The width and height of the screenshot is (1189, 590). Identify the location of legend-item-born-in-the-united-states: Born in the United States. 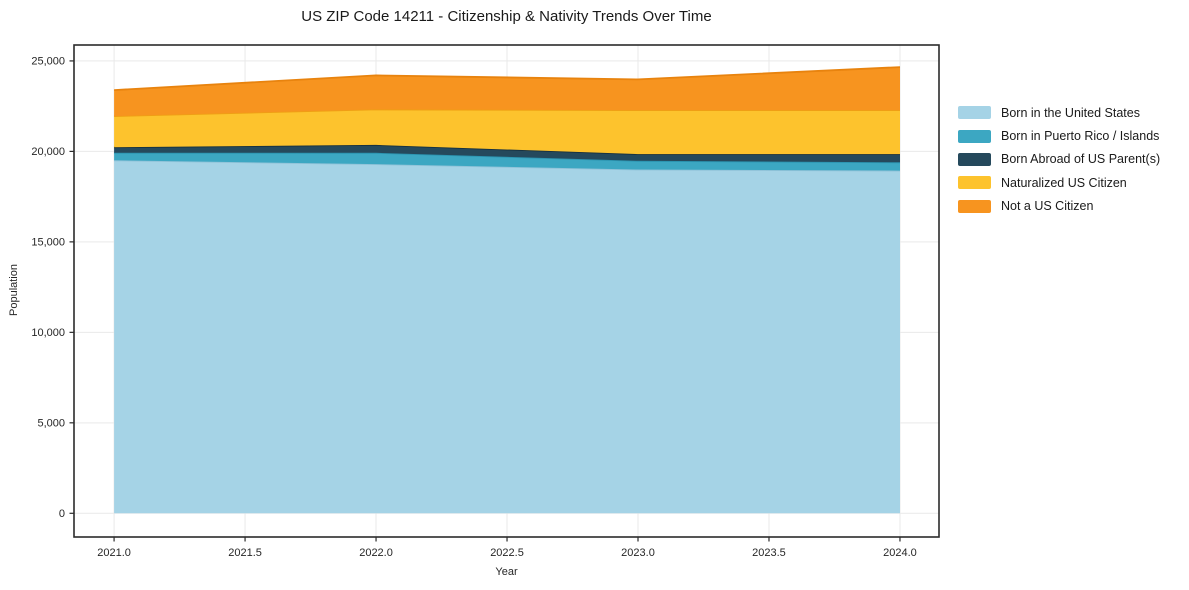
(1059, 112).